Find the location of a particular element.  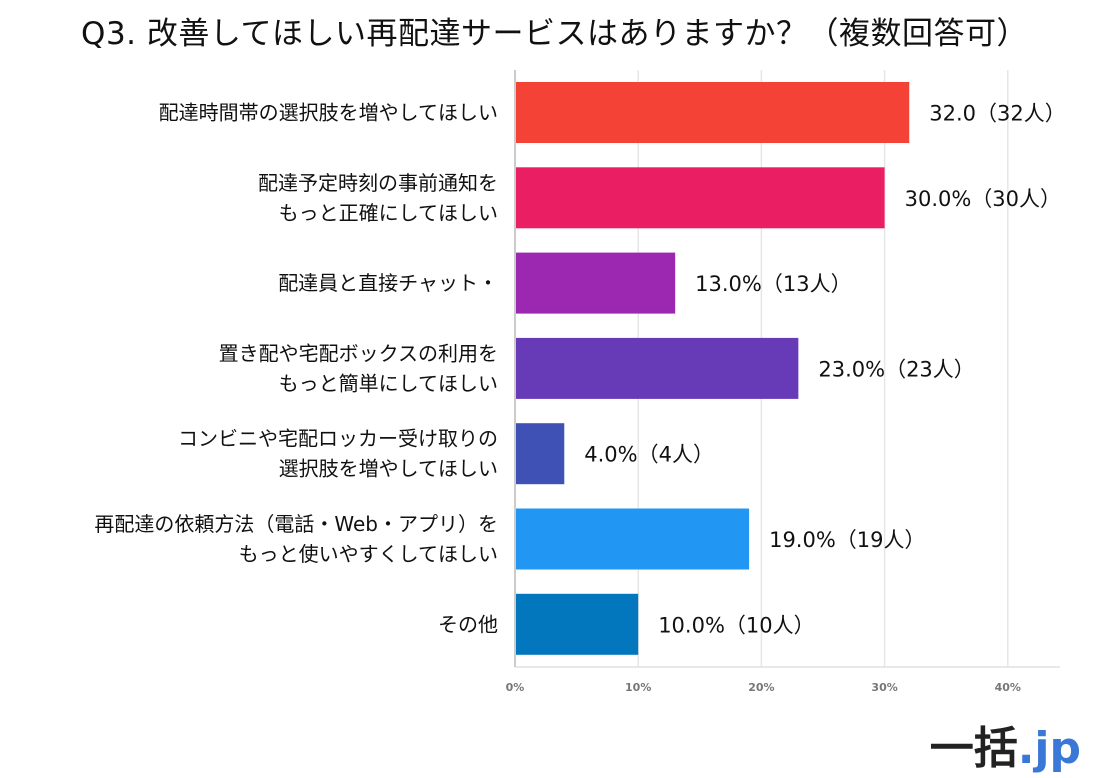

data-label: 4.0%（4人） is located at coordinates (649, 455).